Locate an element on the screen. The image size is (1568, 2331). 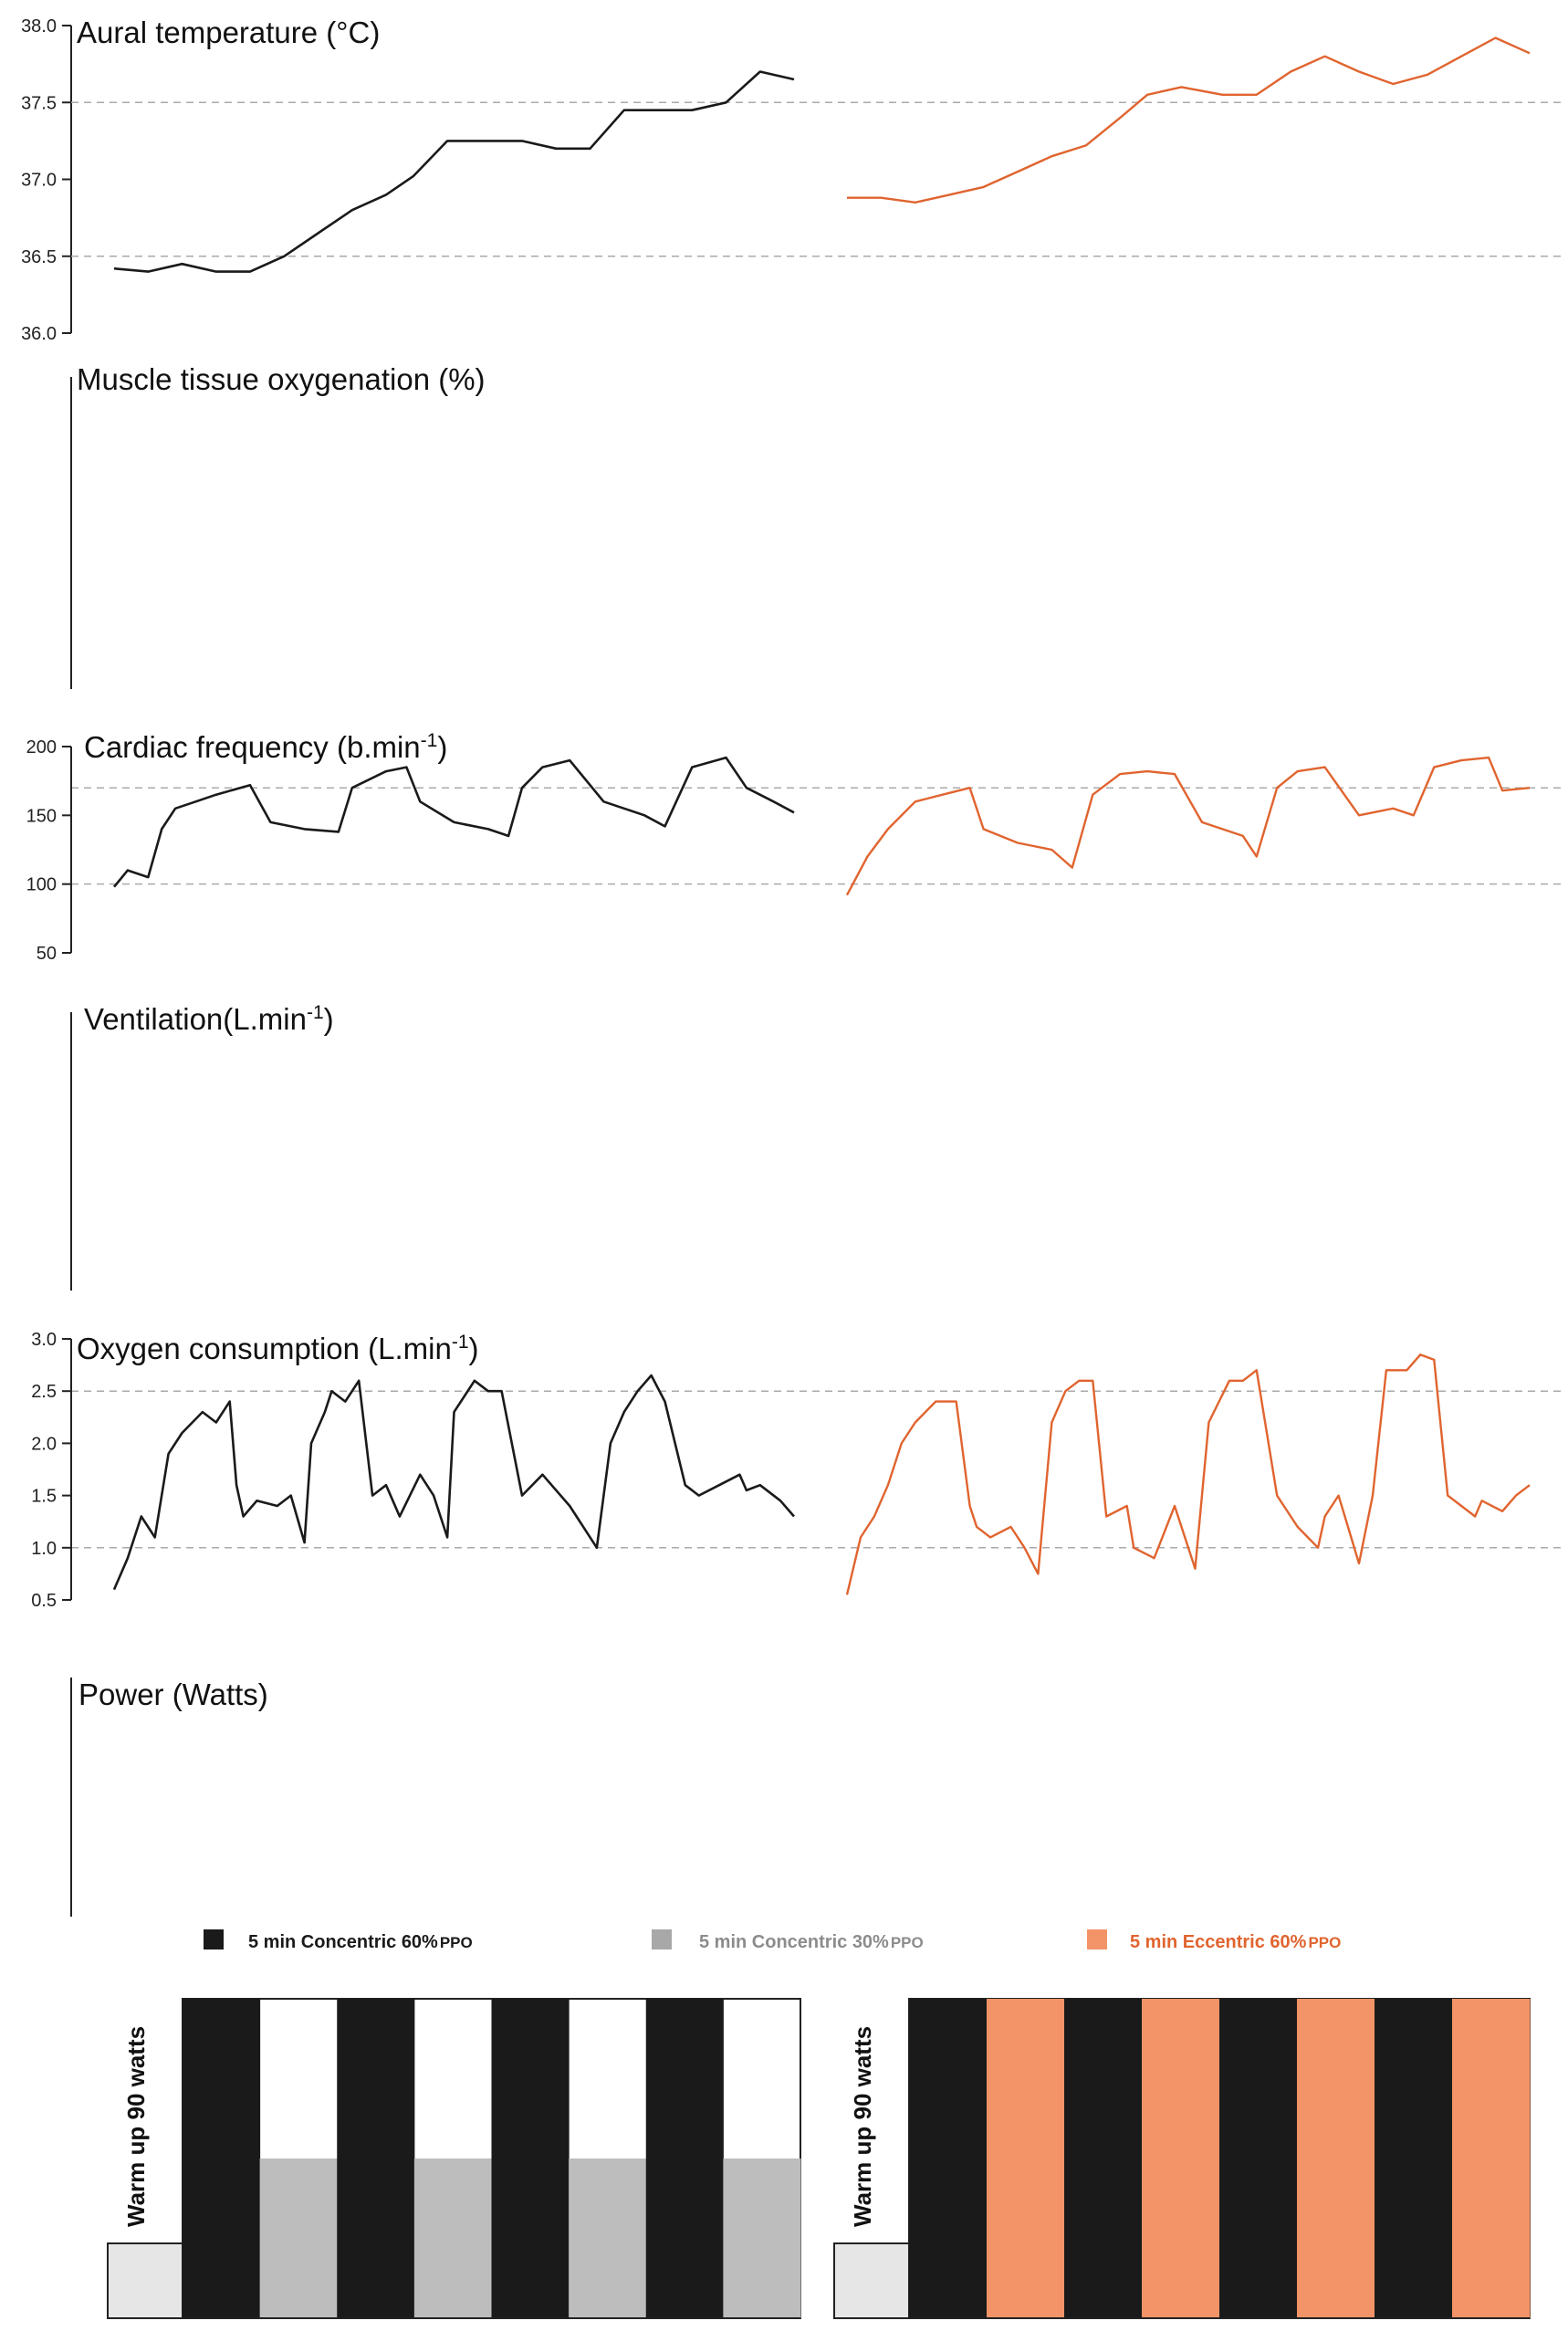
y-tick-label: 37.0 is located at coordinates (39, 181).